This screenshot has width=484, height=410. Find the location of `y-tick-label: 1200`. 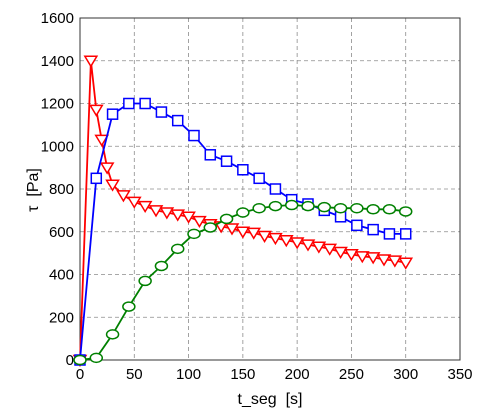

y-tick-label: 1200 is located at coordinates (57, 104).